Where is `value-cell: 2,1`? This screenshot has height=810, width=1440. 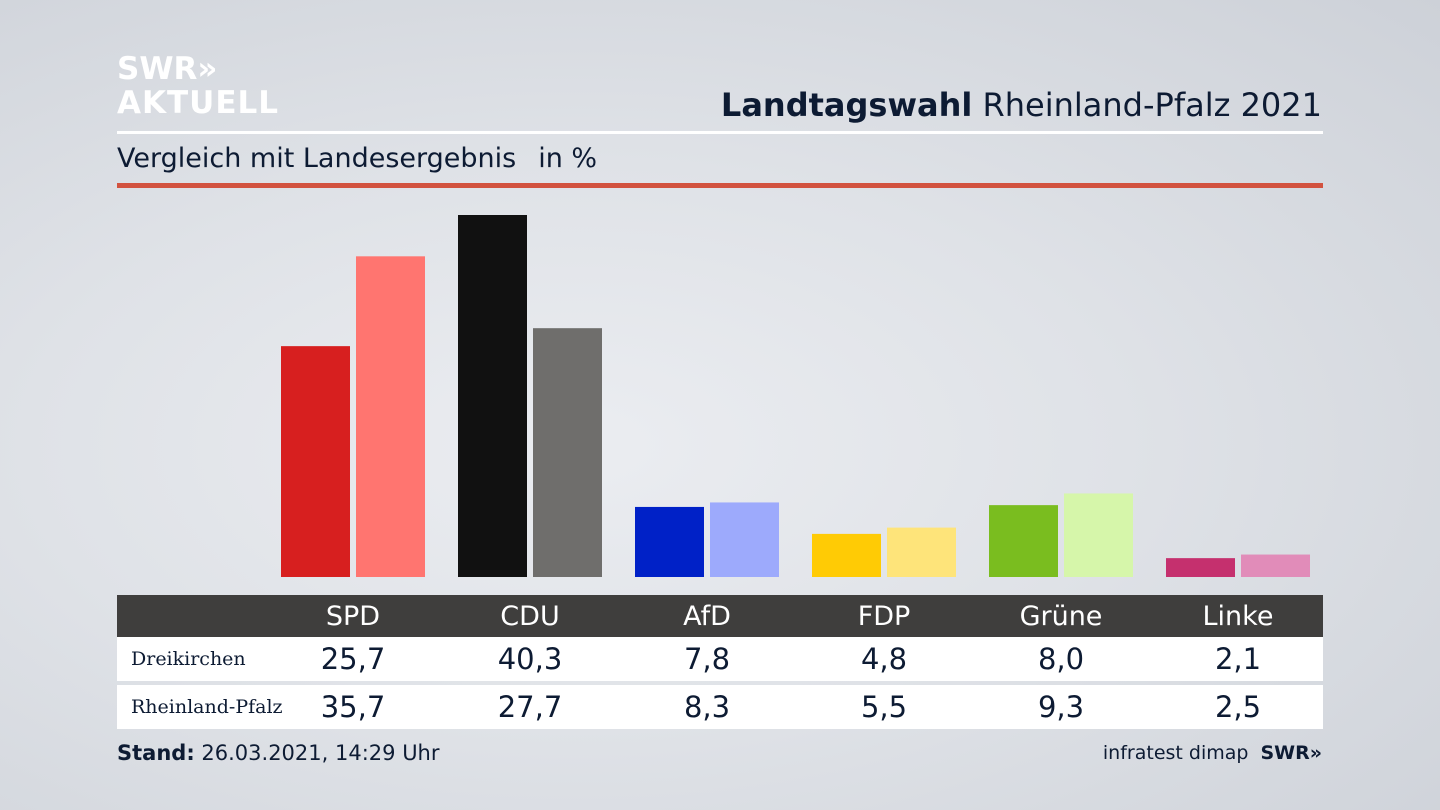 value-cell: 2,1 is located at coordinates (1238, 659).